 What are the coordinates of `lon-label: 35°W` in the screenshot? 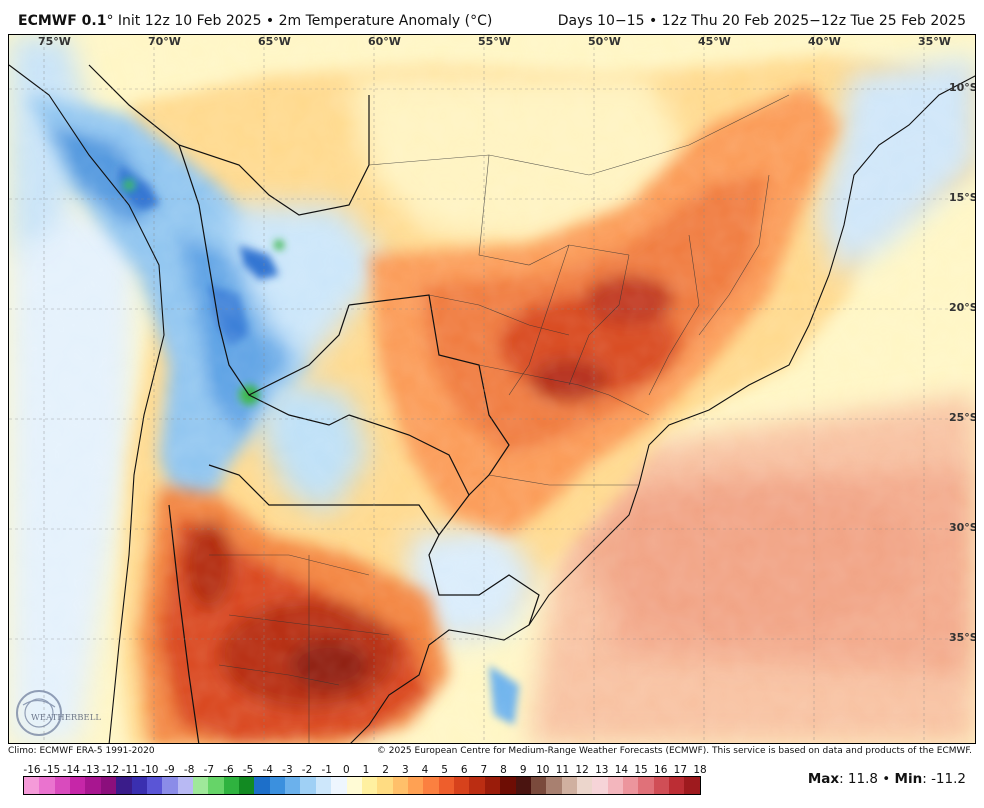 It's located at (934, 41).